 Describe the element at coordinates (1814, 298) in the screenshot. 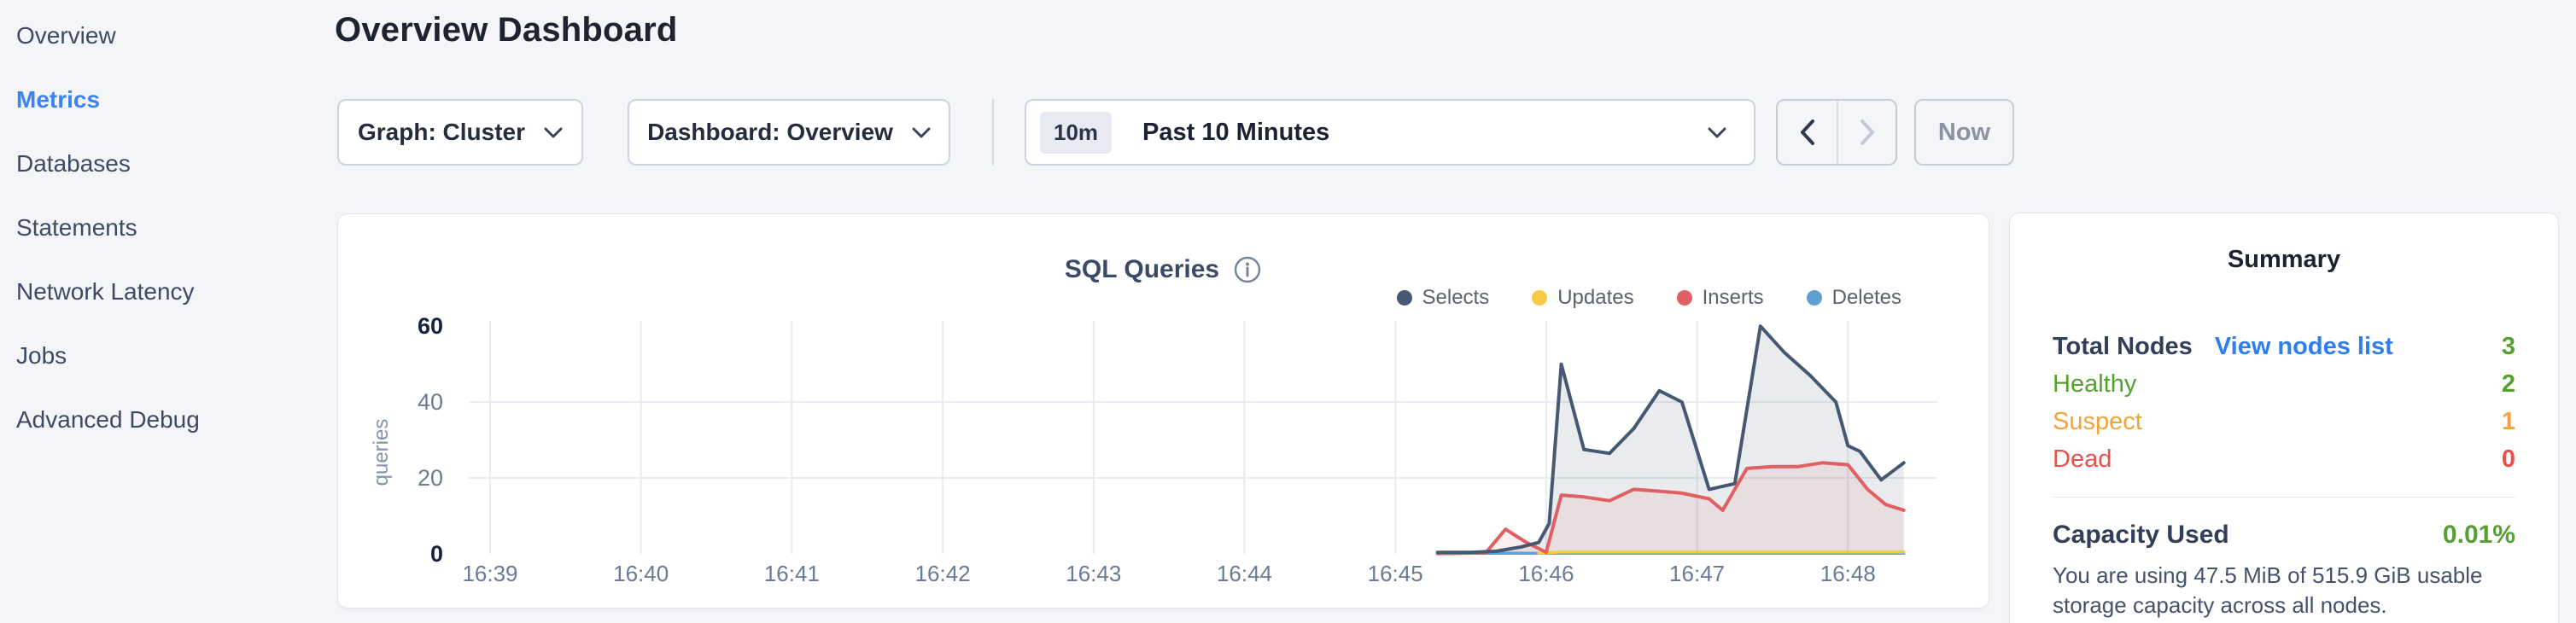

I see `legend-dot-deletes` at that location.